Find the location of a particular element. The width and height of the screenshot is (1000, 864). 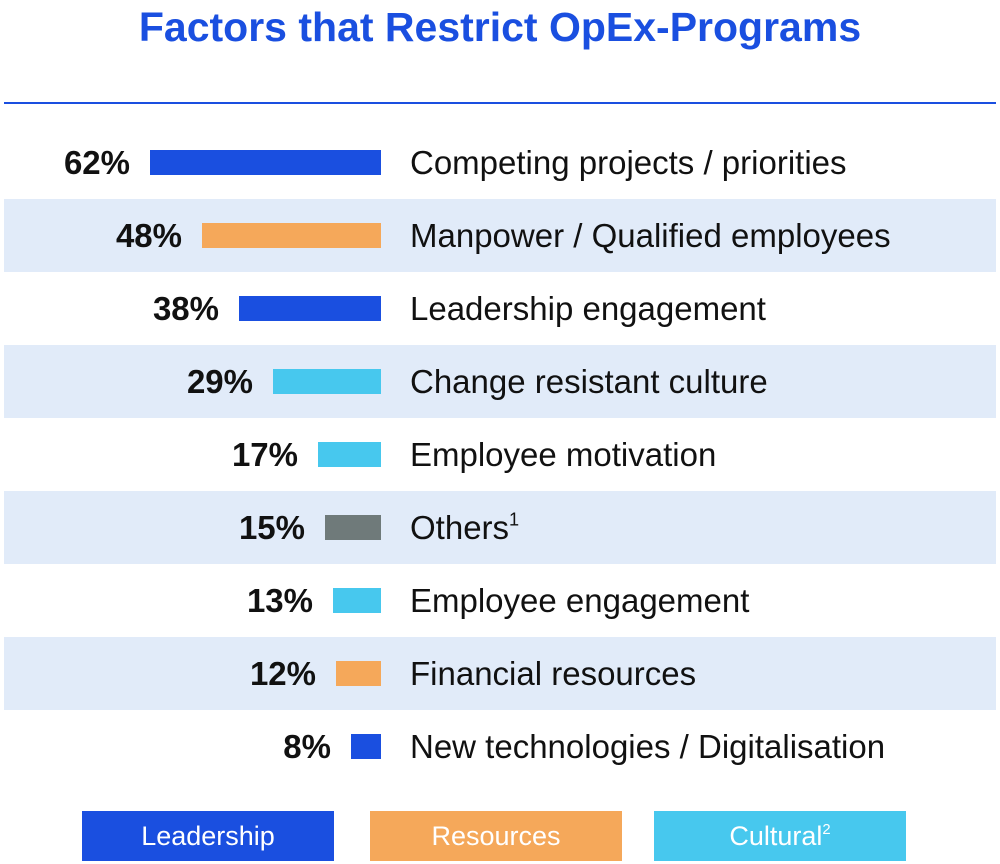

bar-value-label: 48% is located at coordinates (148, 235).